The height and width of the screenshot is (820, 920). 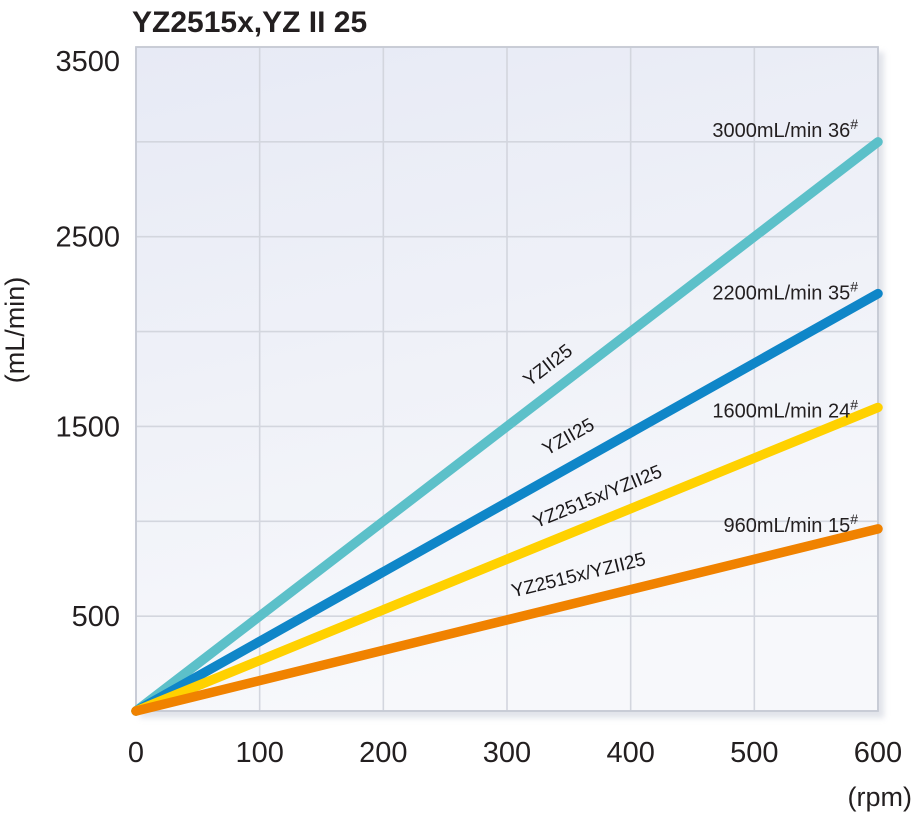 I want to click on x-tick-label: 200, so click(x=383, y=753).